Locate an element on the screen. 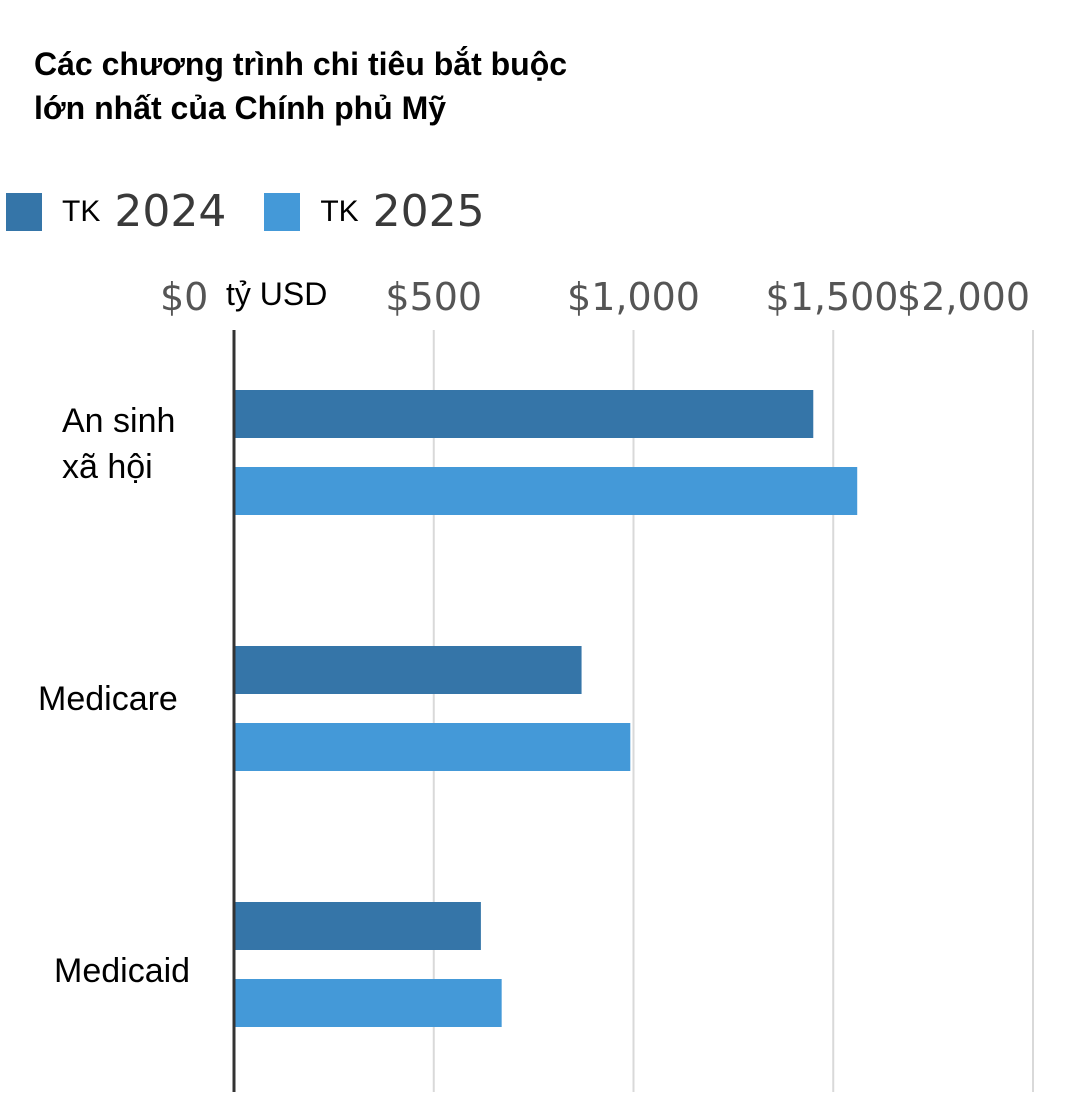 The image size is (1074, 1120). category-label: An sinh is located at coordinates (118, 421).